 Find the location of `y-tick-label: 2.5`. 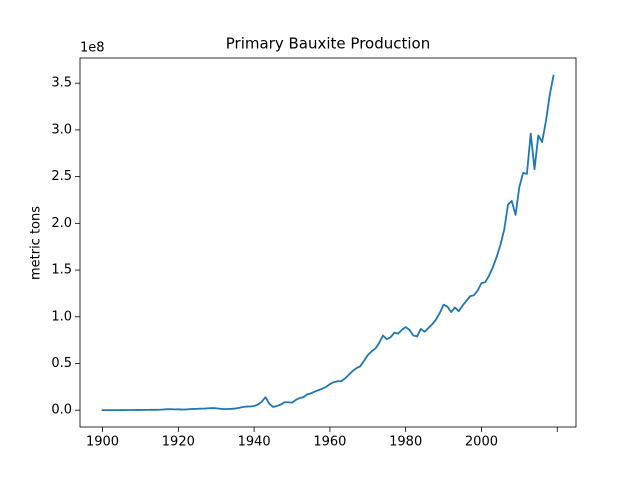

y-tick-label: 2.5 is located at coordinates (61, 176).